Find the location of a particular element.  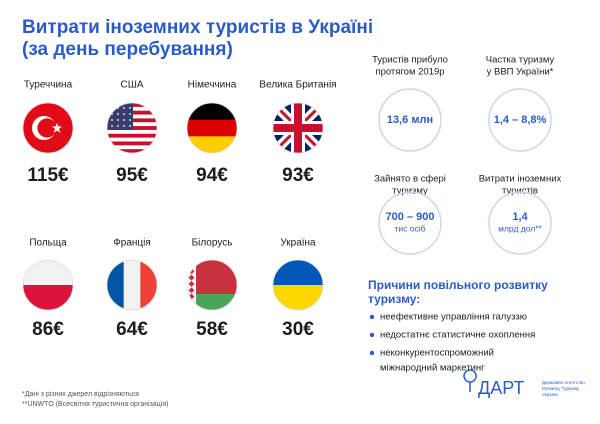

stat-label: у ВВП України* is located at coordinates (520, 72).